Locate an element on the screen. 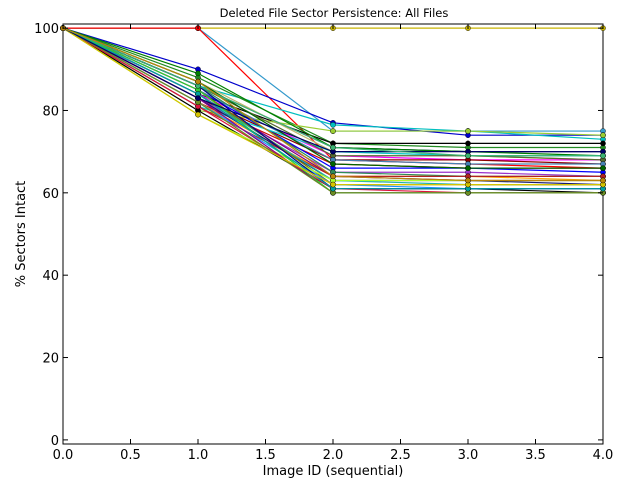 Image resolution: width=624 pixels, height=487 pixels. y-tick-label: 40 is located at coordinates (50, 276).